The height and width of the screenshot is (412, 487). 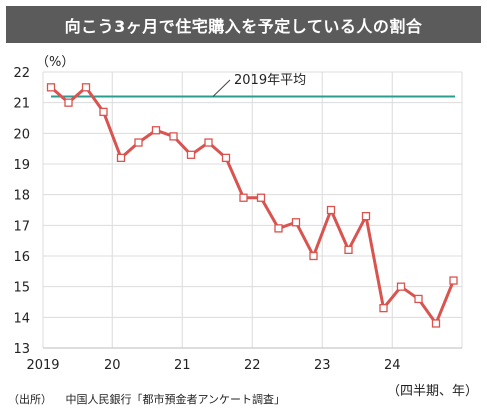 What do you see at coordinates (322, 365) in the screenshot?
I see `x-tick-label: 23` at bounding box center [322, 365].